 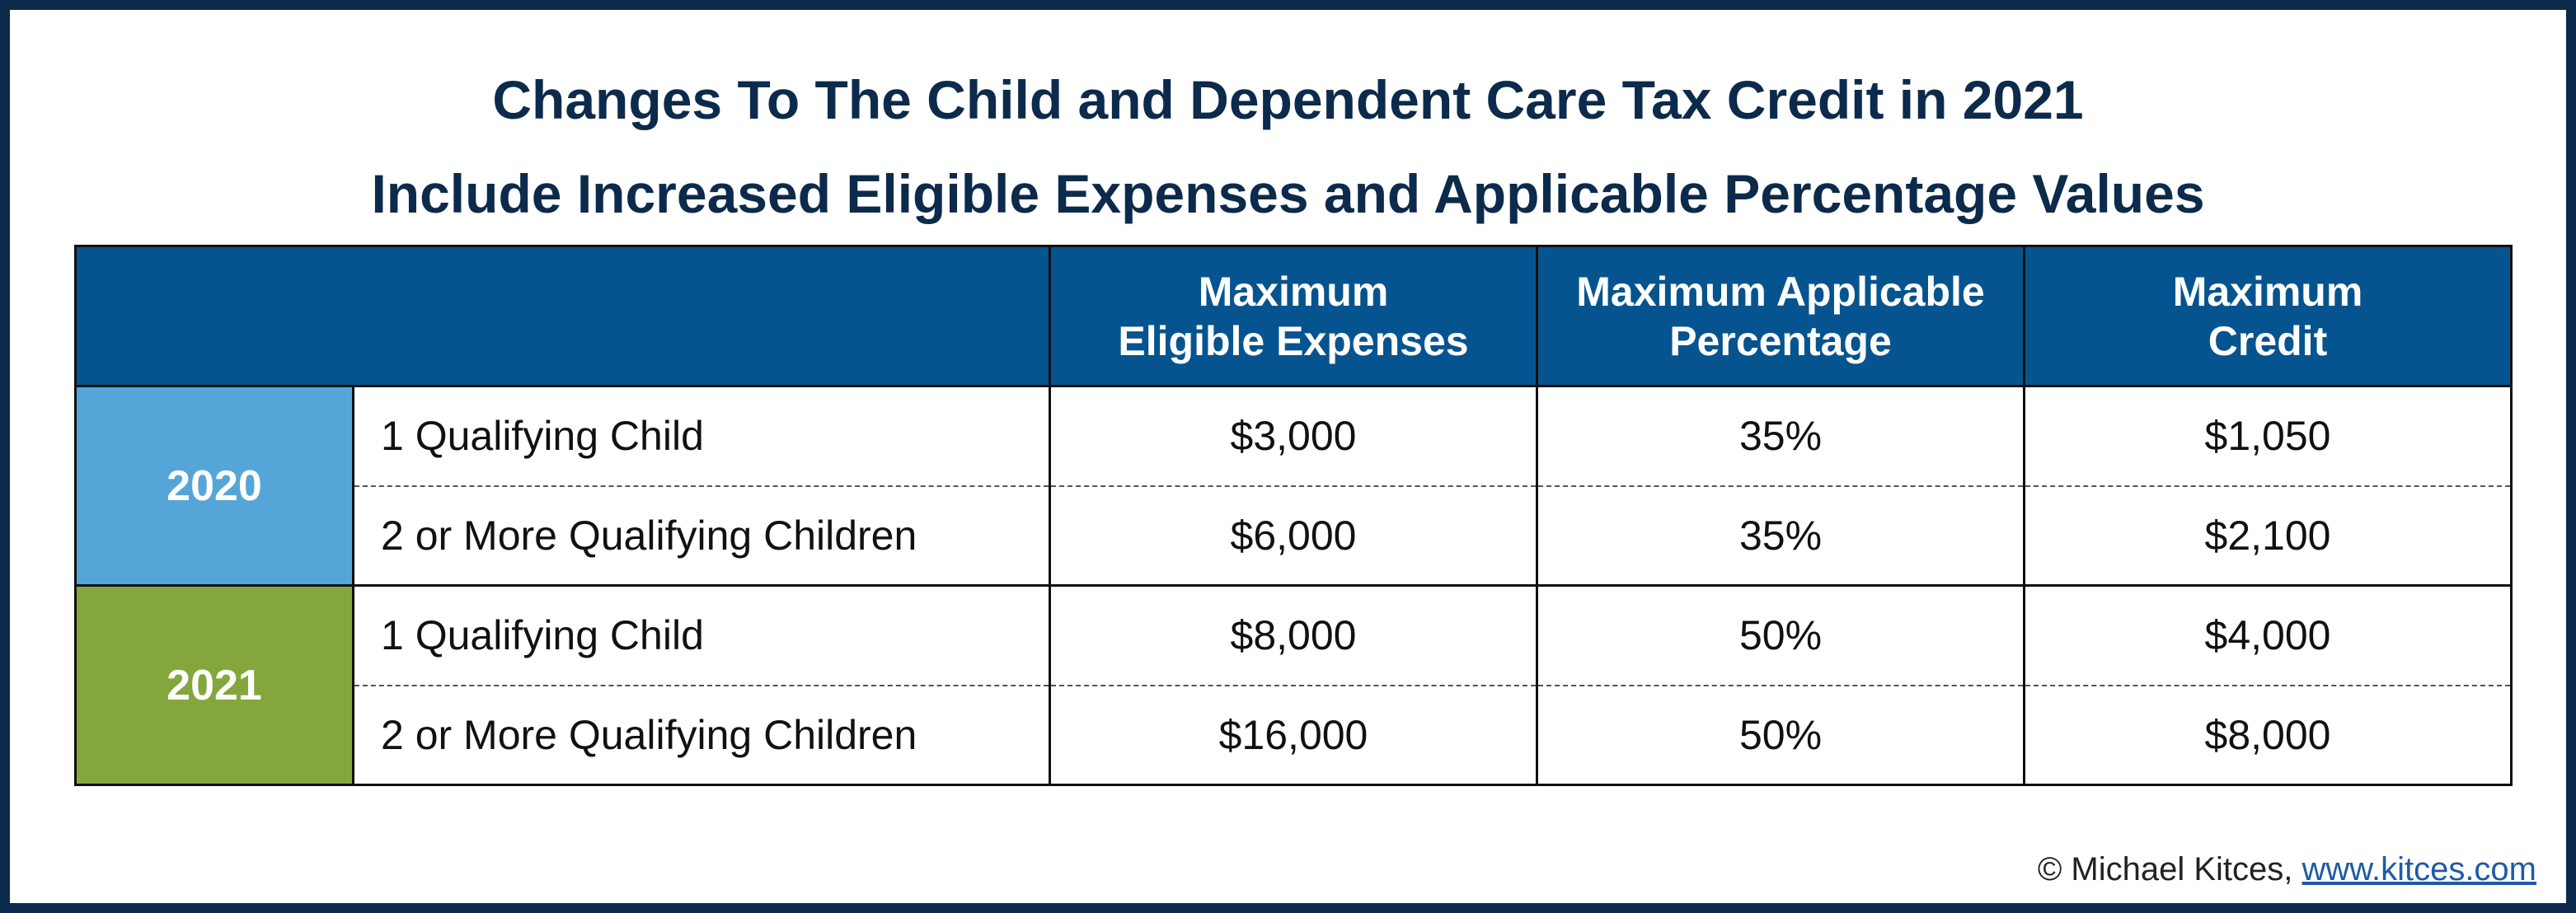 I want to click on cell-expenses: $16,000, so click(x=1293, y=735).